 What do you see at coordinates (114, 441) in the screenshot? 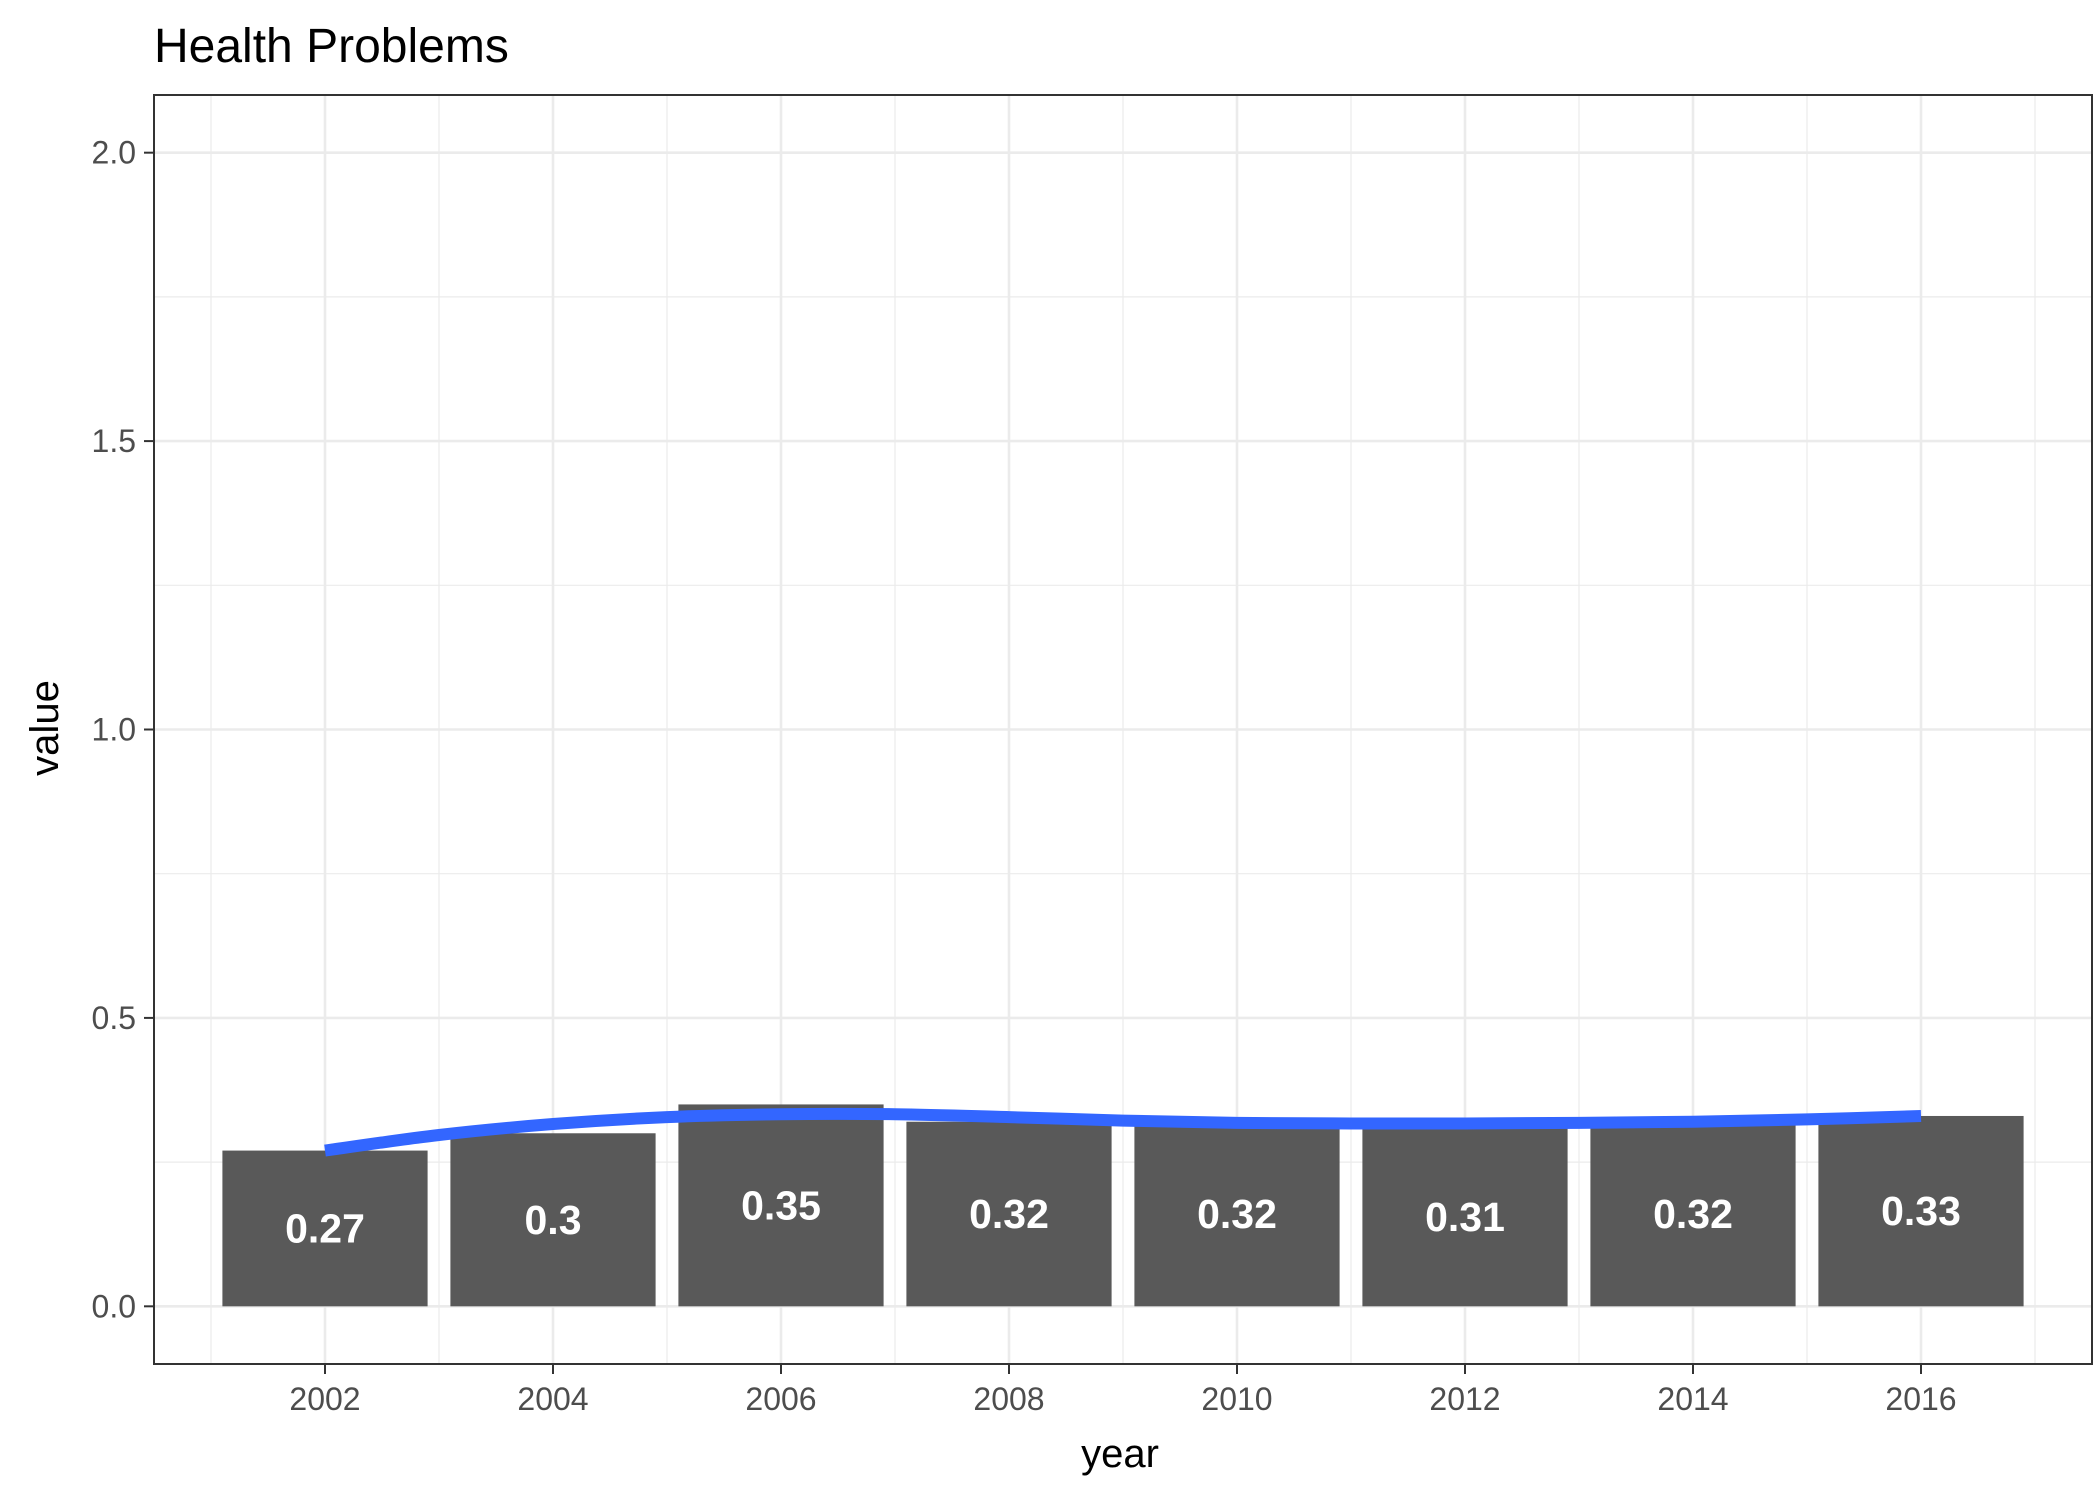
I see `y-tick-label: 1.5` at bounding box center [114, 441].